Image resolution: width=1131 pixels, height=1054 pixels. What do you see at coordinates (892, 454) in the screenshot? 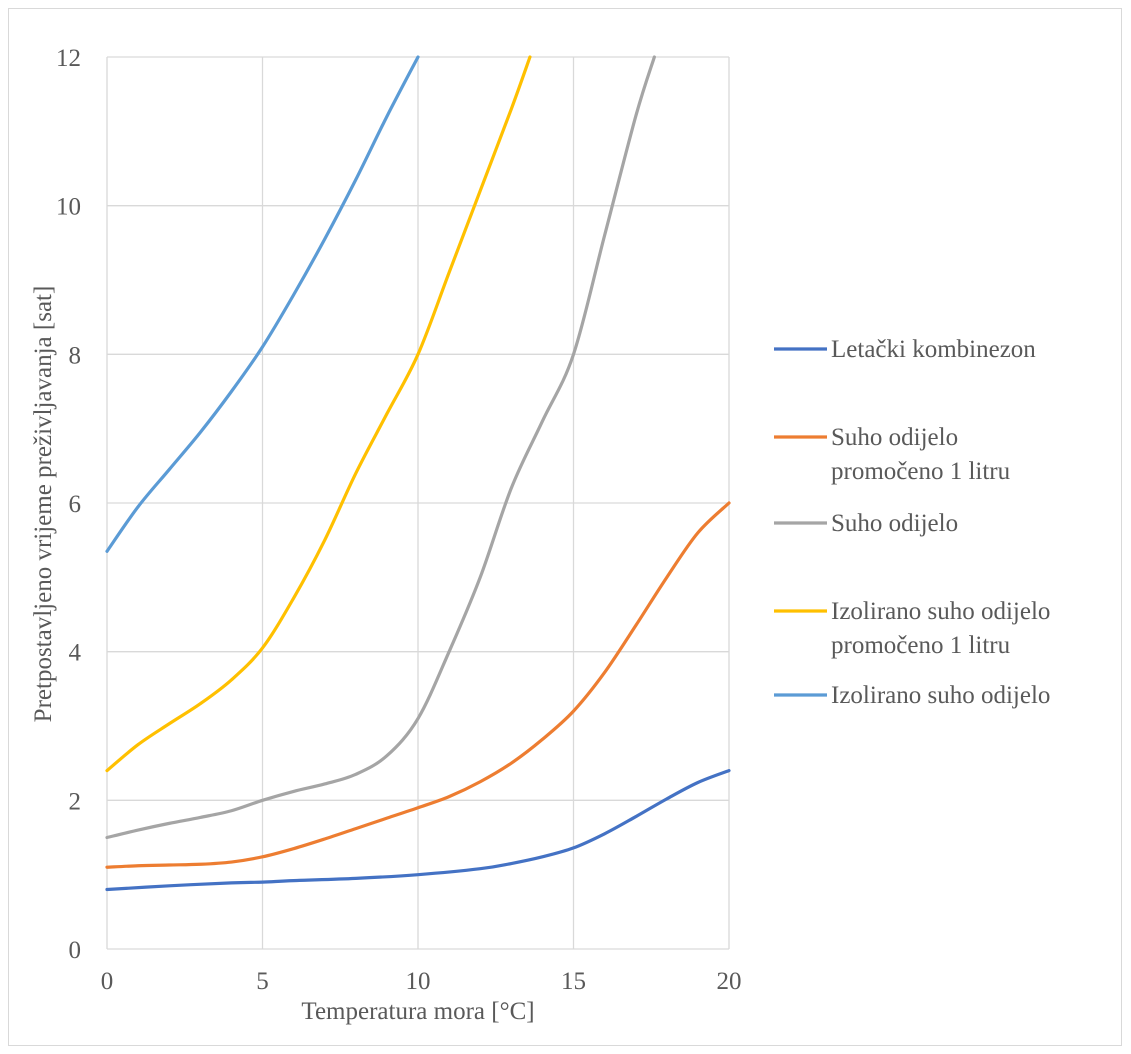
I see `legend-item-1: Suho odijelo promočeno 1 litru` at bounding box center [892, 454].